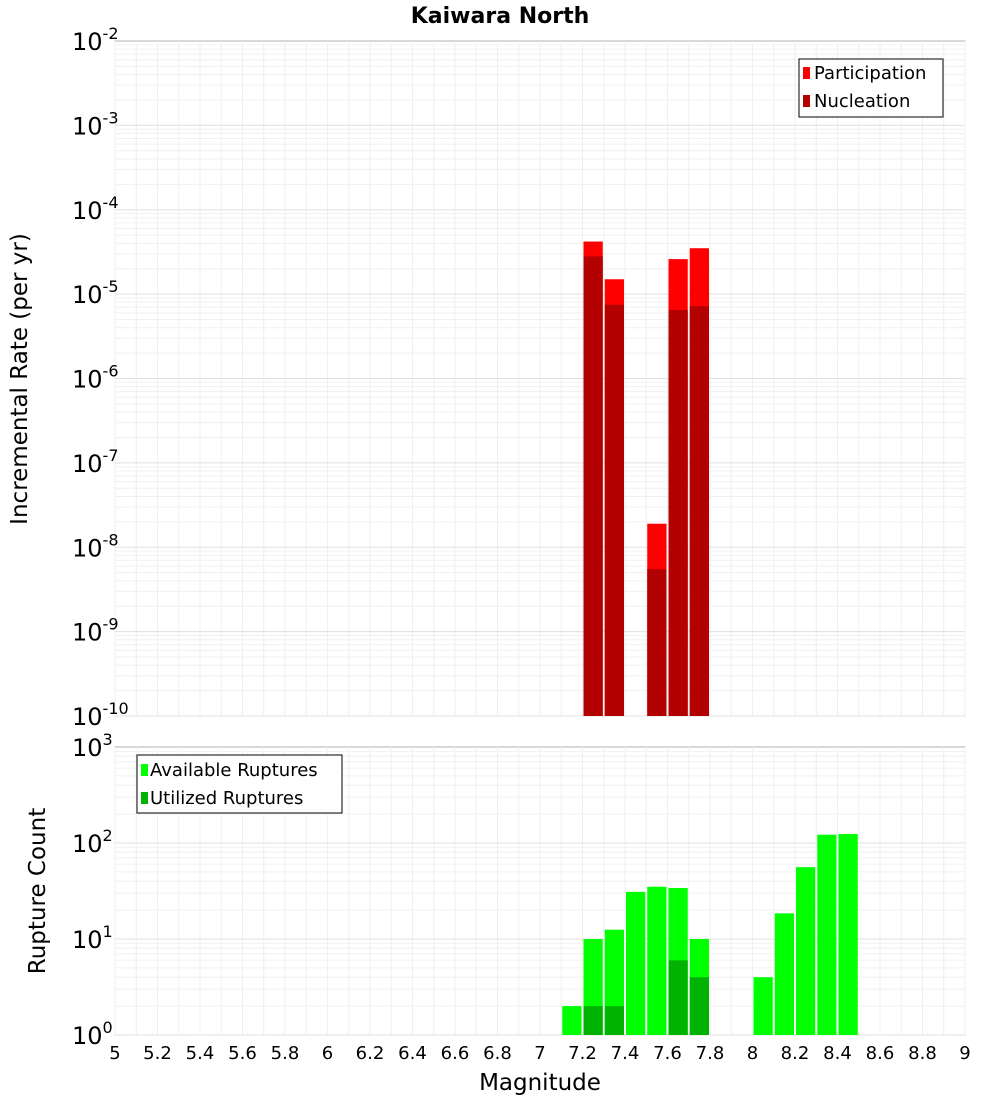  Describe the element at coordinates (92, 746) in the screenshot. I see `y-tick-label: 10³` at that location.